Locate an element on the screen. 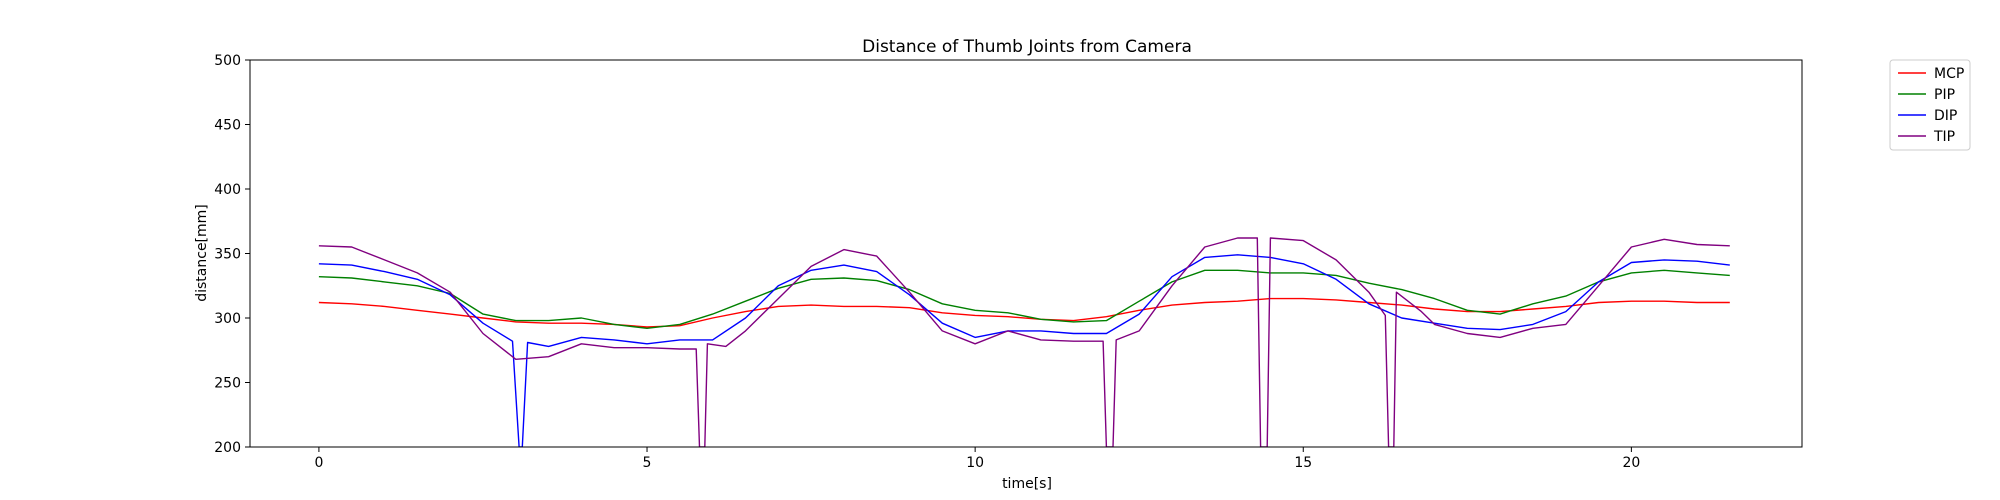  series-line-mcp is located at coordinates (1024, 312).